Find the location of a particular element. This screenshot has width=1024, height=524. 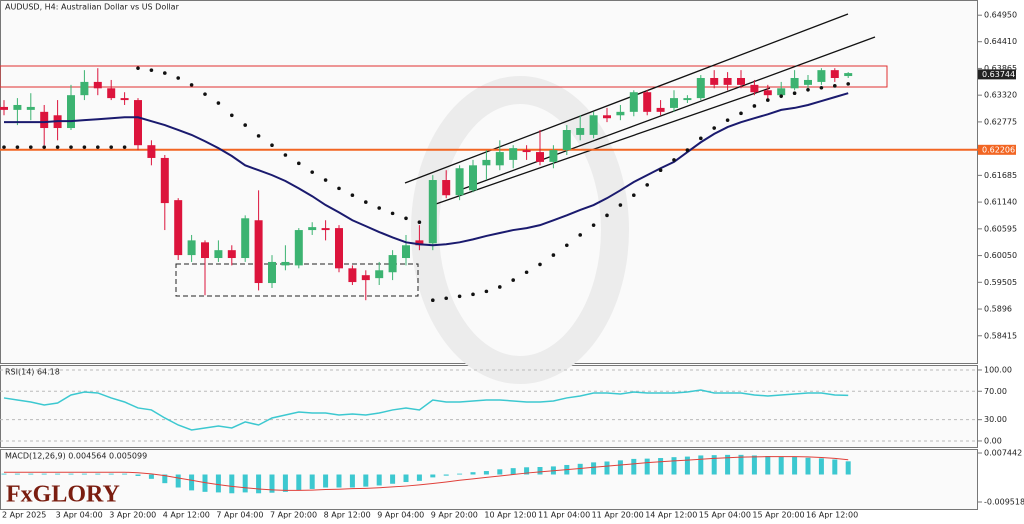

x-tick-label: 7 Apr 20:00 is located at coordinates (293, 515).